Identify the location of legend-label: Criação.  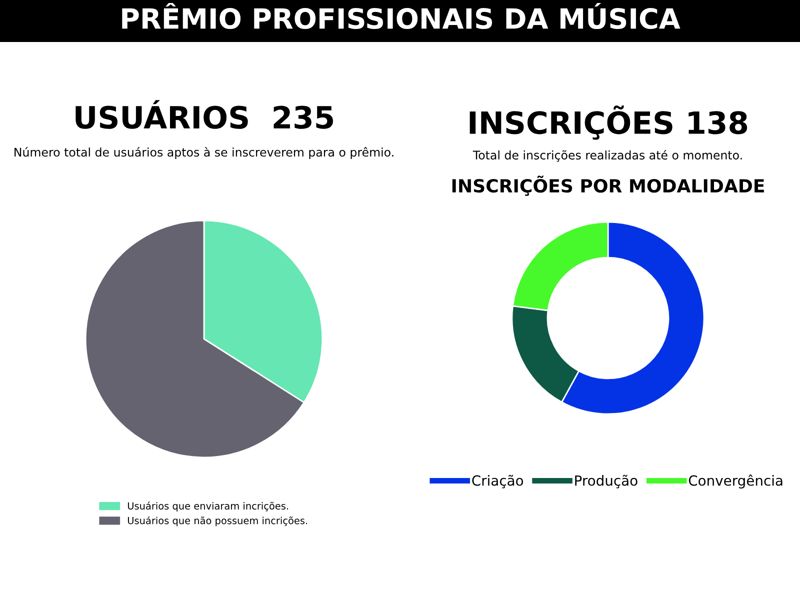
(498, 481).